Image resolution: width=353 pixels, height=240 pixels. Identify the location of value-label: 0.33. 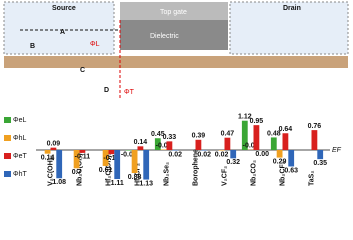
(170, 137).